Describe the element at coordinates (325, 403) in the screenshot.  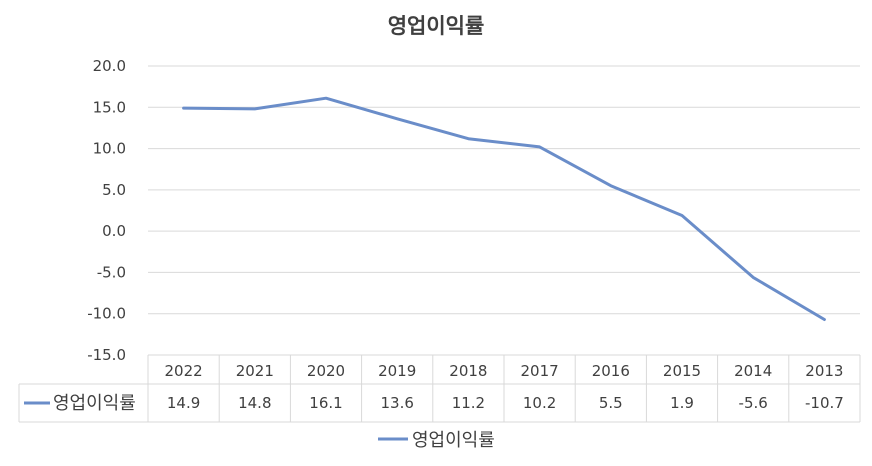
I see `table-value-cell: 16.1` at that location.